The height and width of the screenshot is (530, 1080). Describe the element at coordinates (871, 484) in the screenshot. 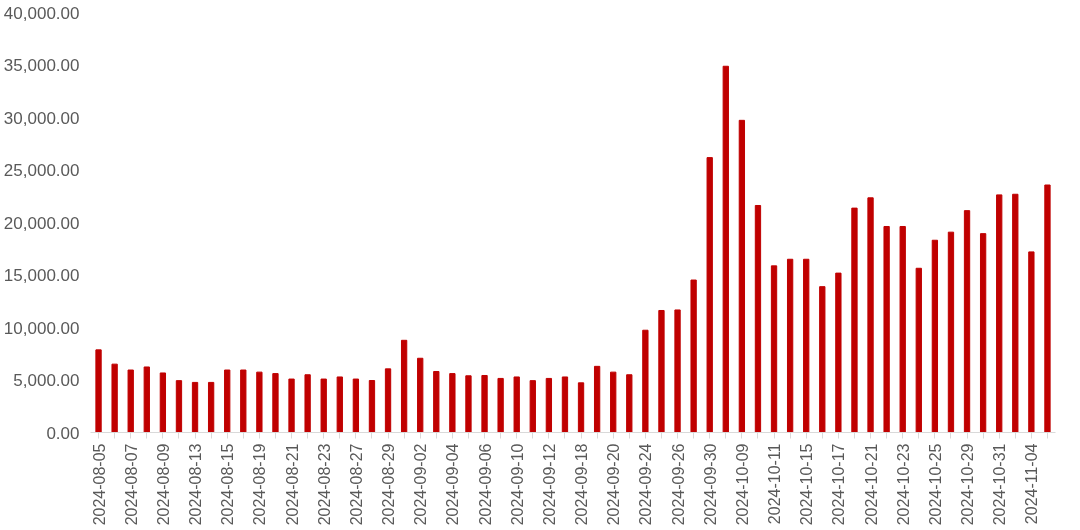

I see `x-tick-label: 2024-10-21` at that location.